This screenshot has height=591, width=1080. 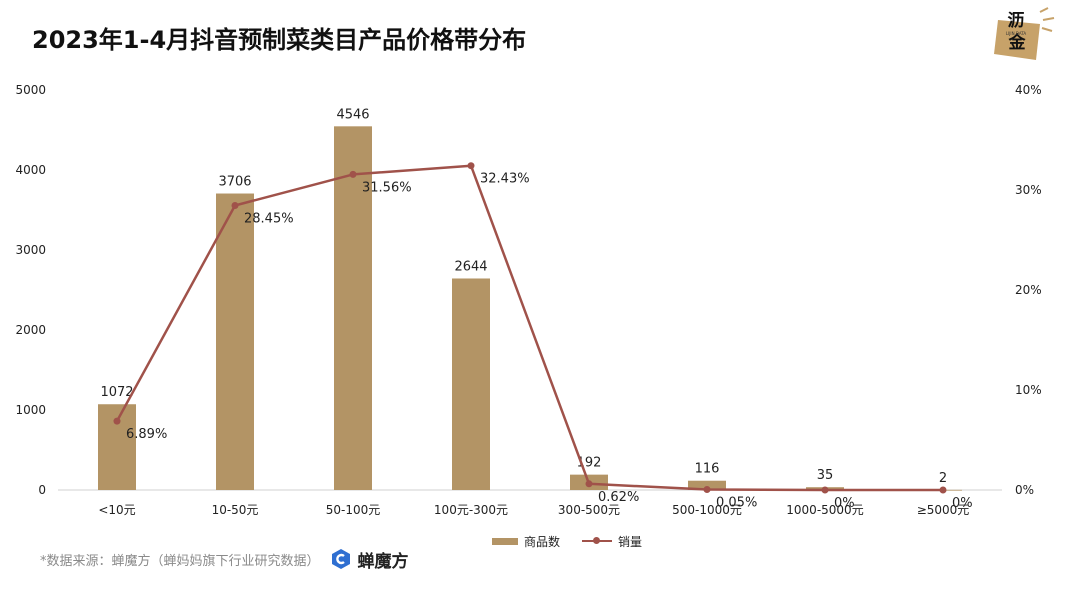 I want to click on line-data-label: 0.05%, so click(x=736, y=503).